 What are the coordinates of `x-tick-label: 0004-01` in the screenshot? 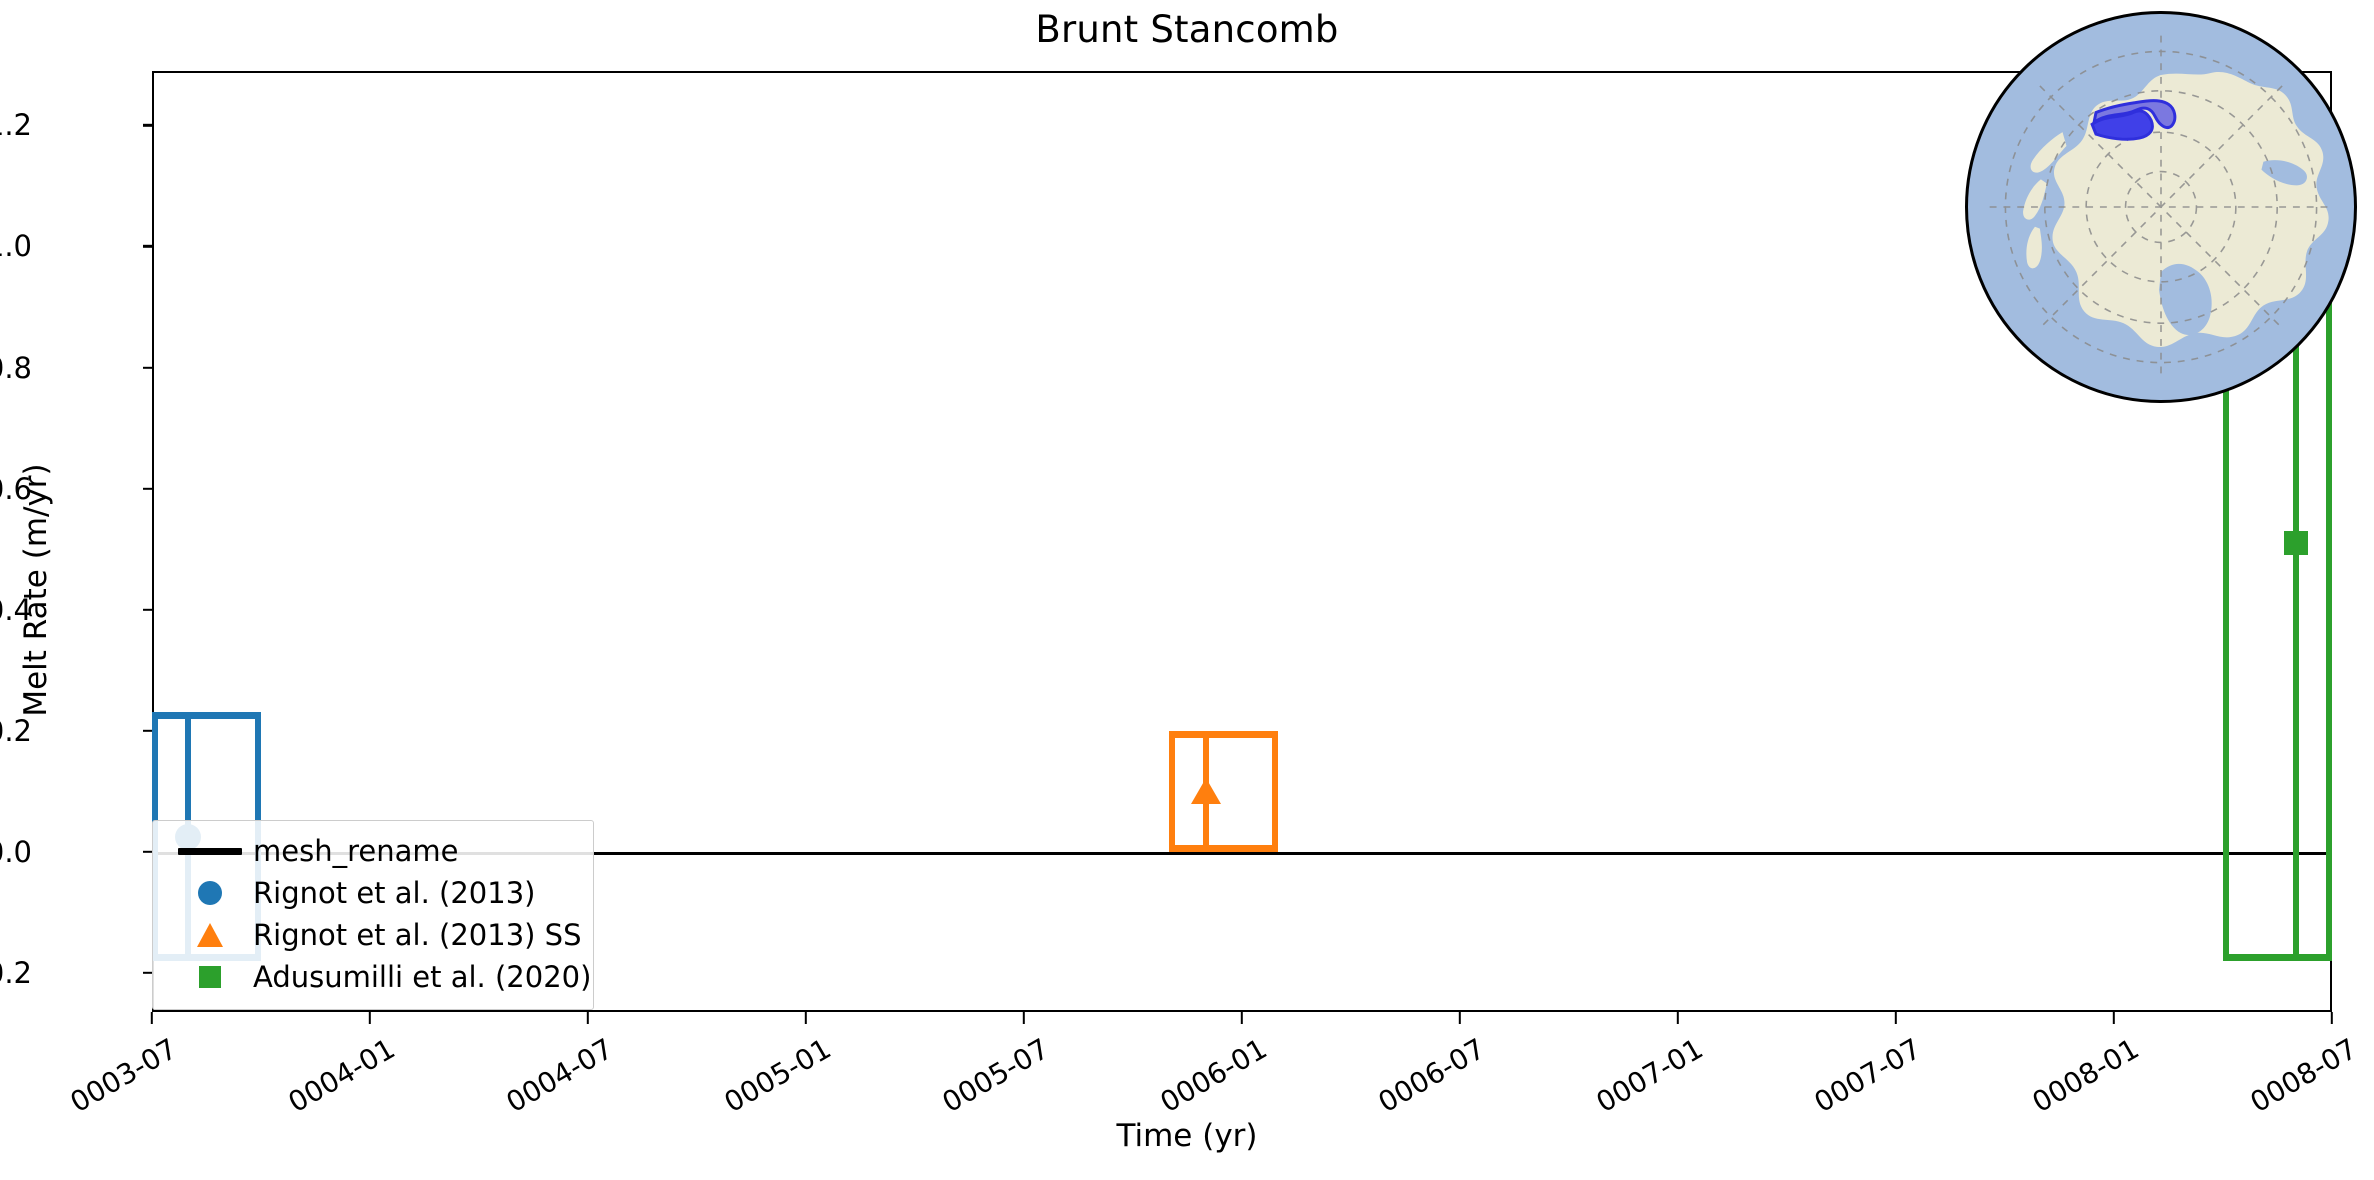 It's located at (341, 1076).